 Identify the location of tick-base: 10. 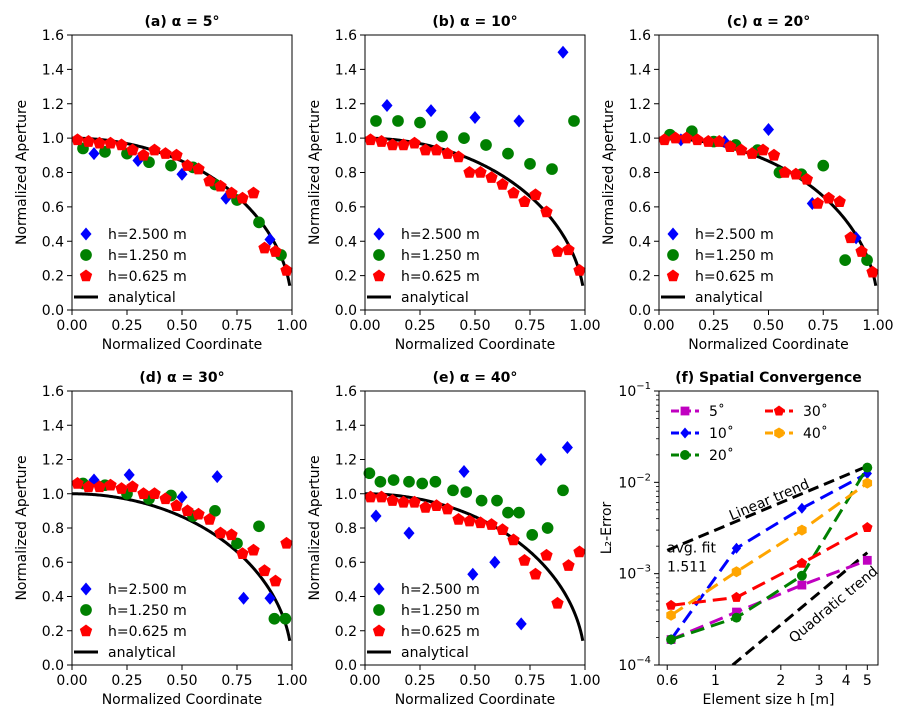
(627, 483).